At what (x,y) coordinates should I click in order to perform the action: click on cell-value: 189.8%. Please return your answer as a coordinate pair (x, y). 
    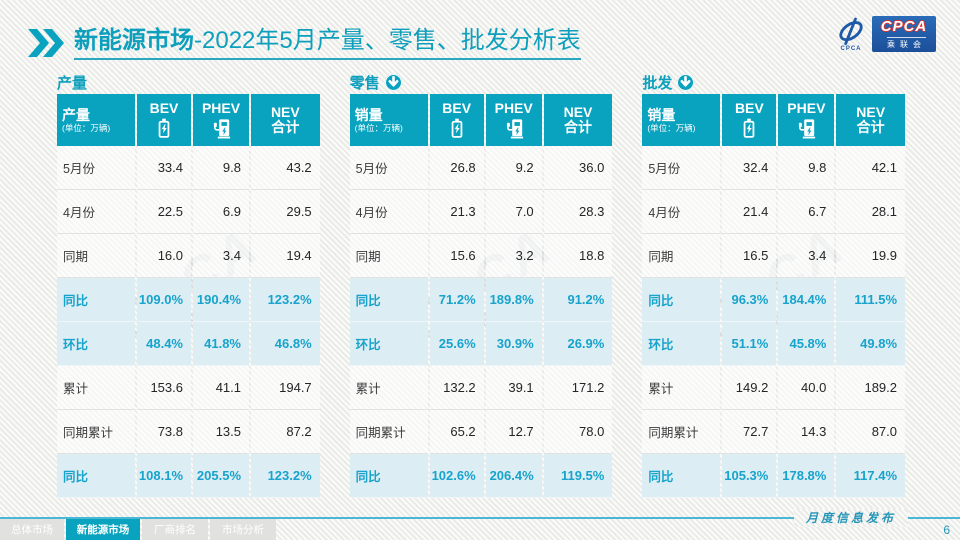
    Looking at the image, I should click on (513, 300).